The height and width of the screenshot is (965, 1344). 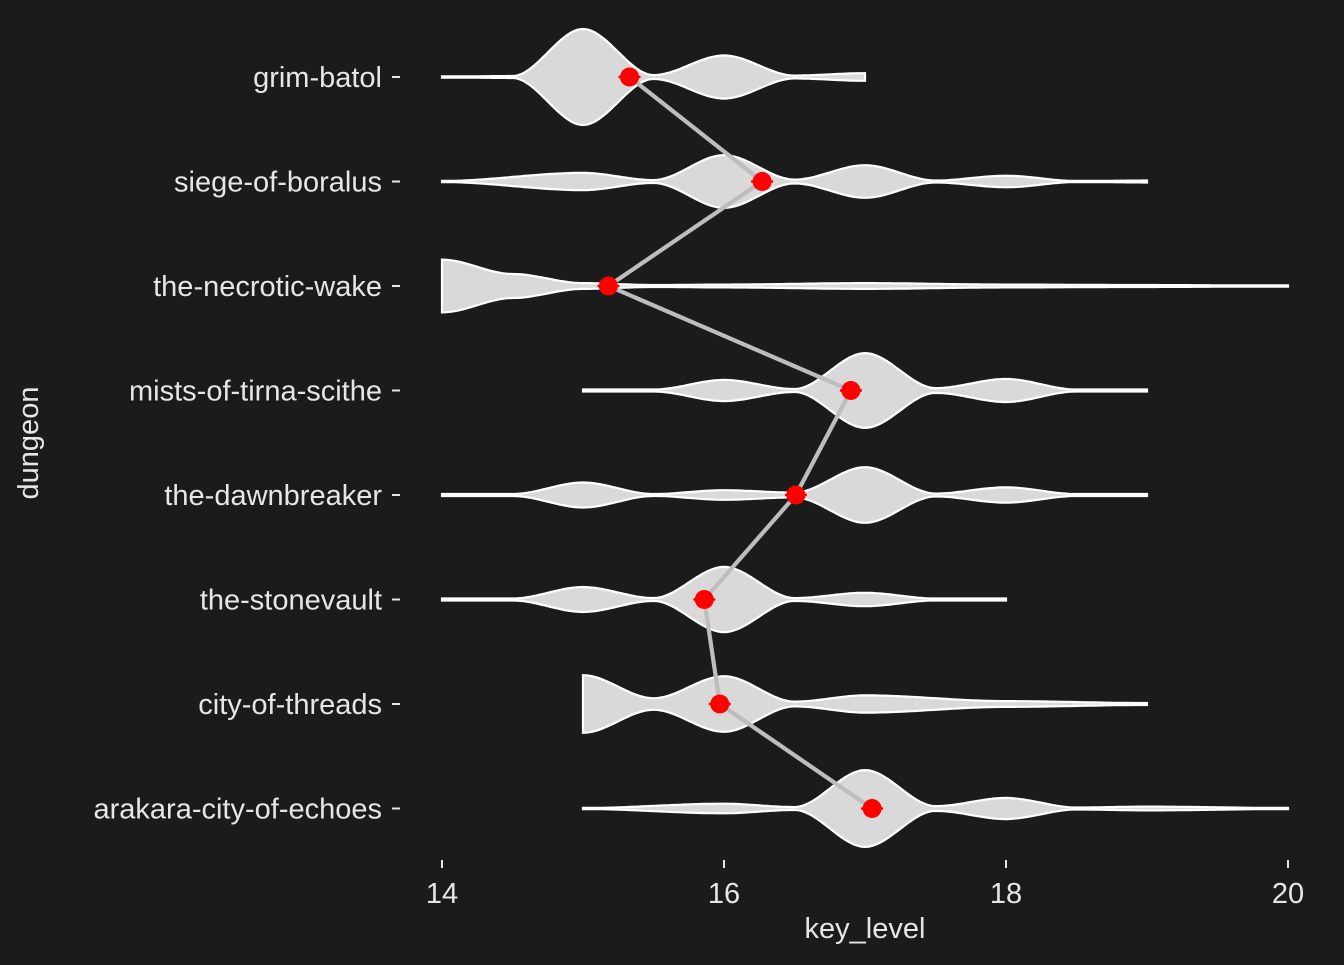 What do you see at coordinates (1288, 894) in the screenshot?
I see `x-tick-label: 20` at bounding box center [1288, 894].